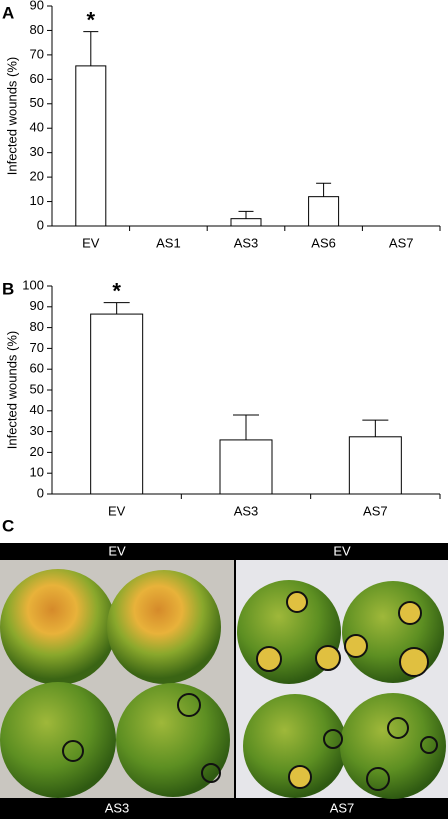 This screenshot has height=819, width=448. Describe the element at coordinates (342, 807) in the screenshot. I see `photo-label: AS7` at that location.